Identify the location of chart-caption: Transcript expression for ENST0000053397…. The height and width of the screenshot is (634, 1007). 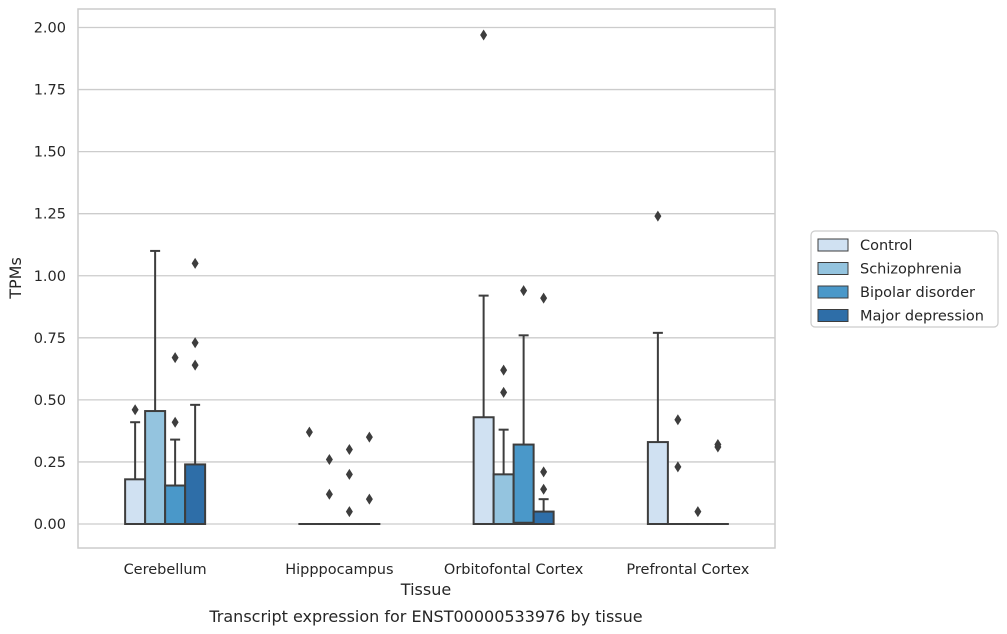
(425, 616).